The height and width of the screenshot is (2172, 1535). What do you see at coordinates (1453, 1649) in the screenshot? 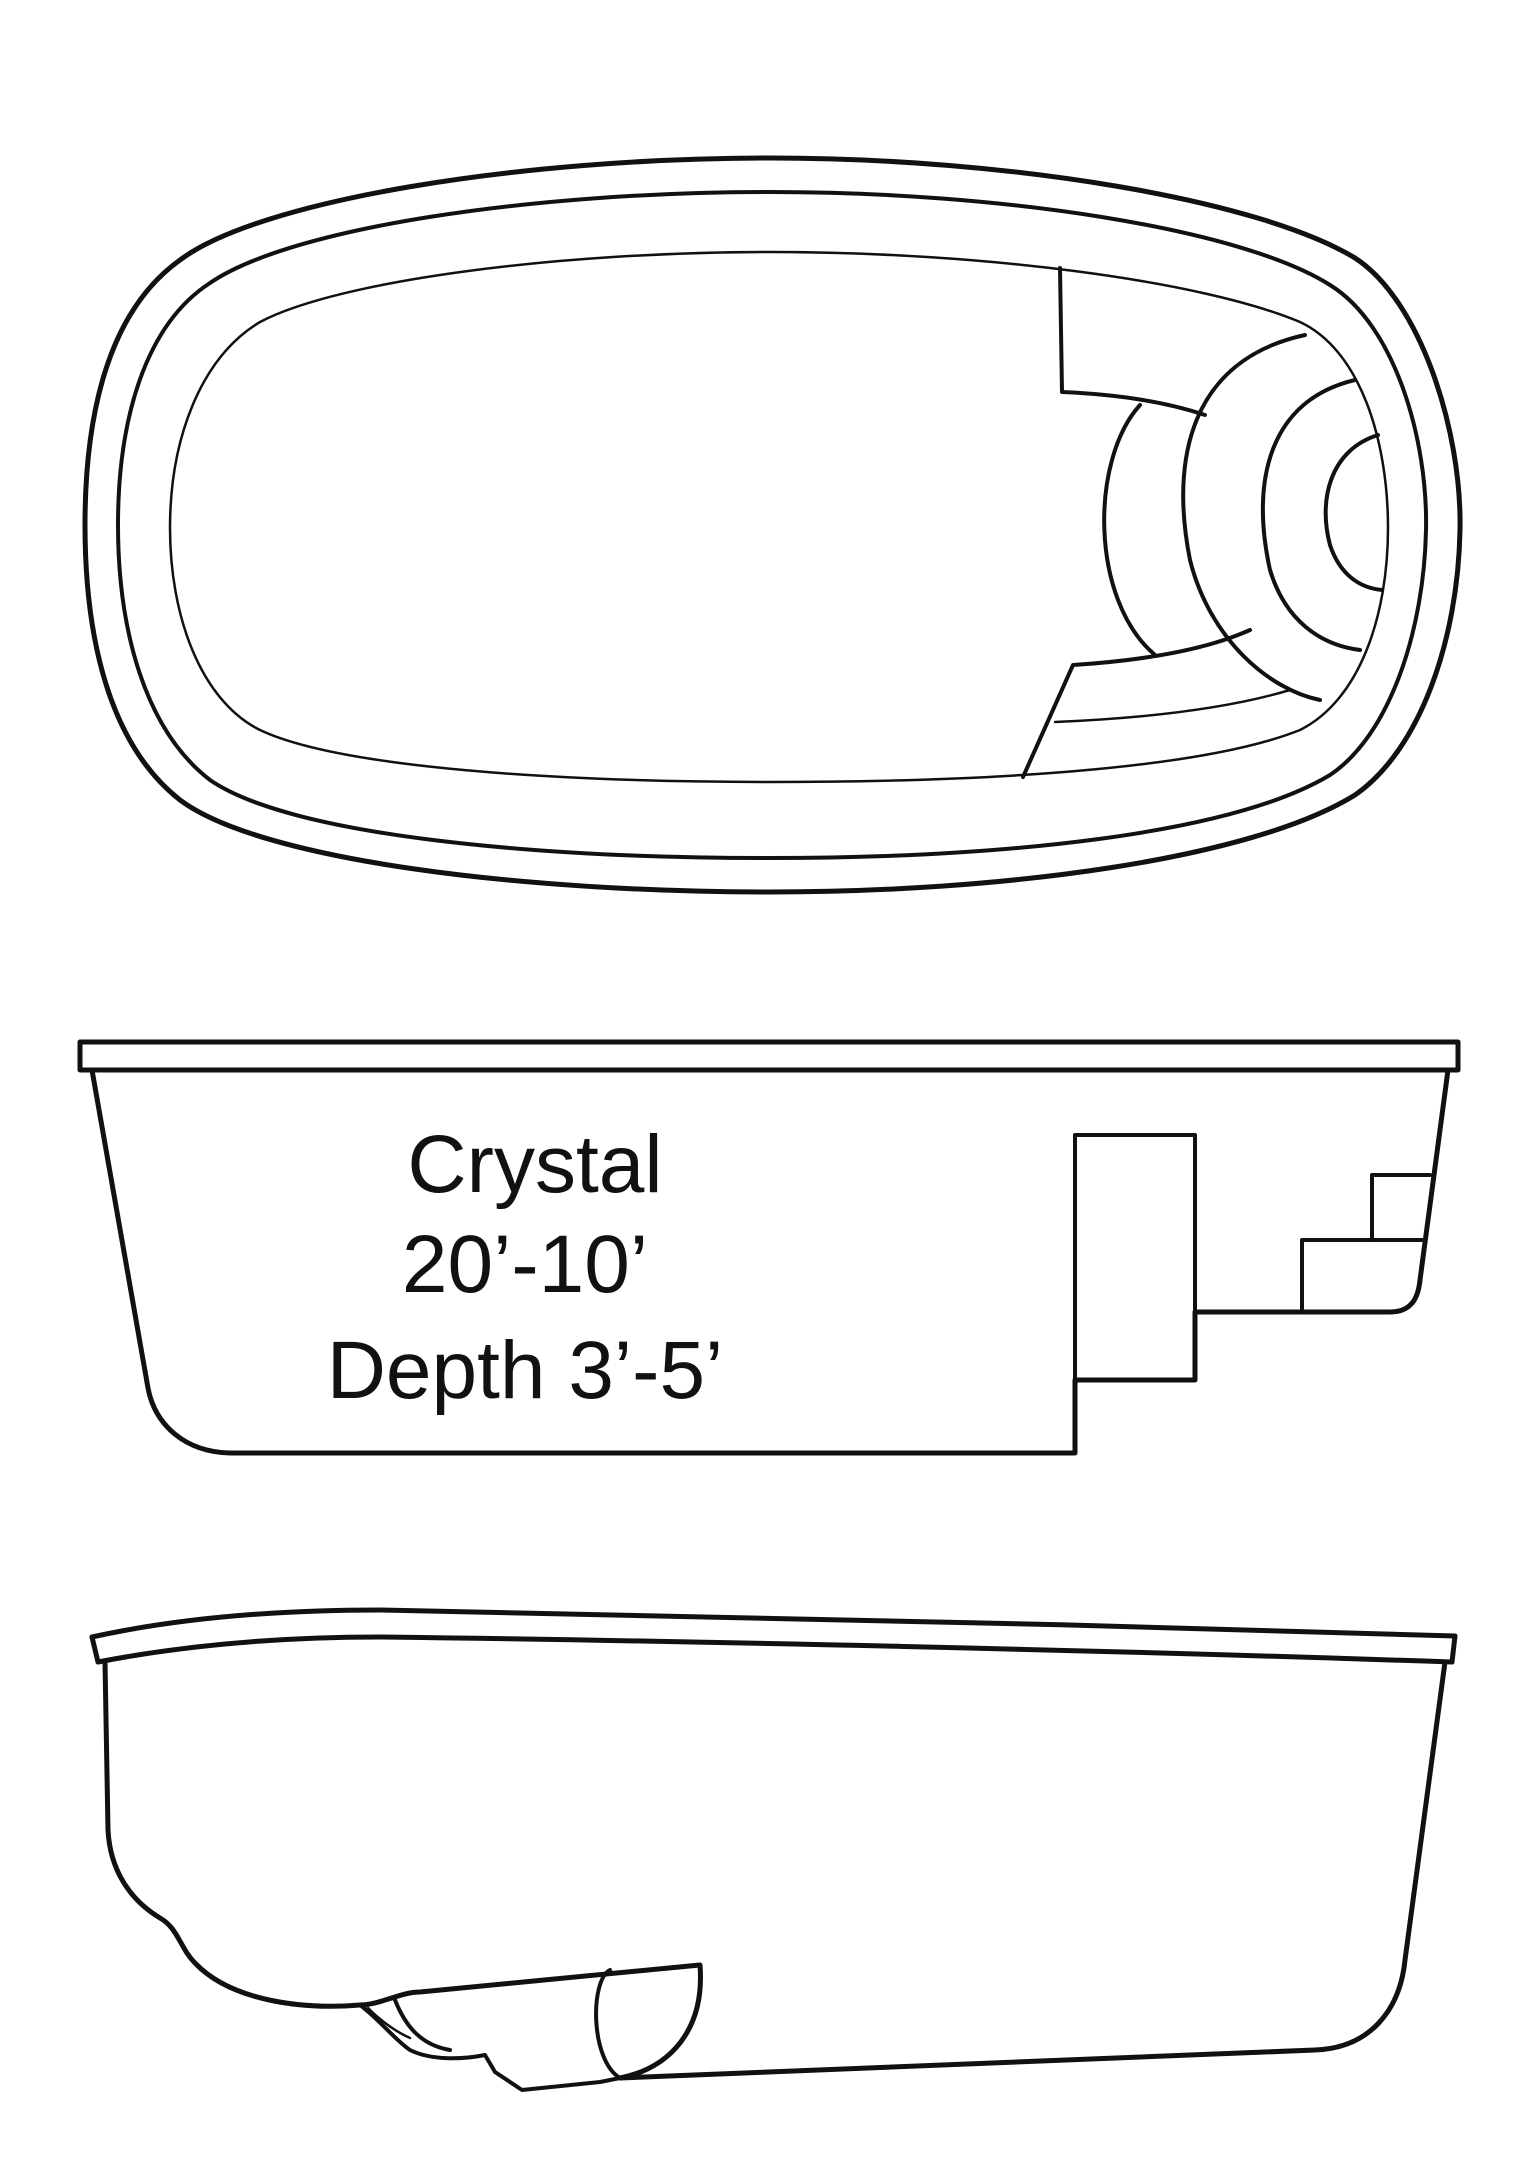
I see `cross-coping-right-end` at bounding box center [1453, 1649].